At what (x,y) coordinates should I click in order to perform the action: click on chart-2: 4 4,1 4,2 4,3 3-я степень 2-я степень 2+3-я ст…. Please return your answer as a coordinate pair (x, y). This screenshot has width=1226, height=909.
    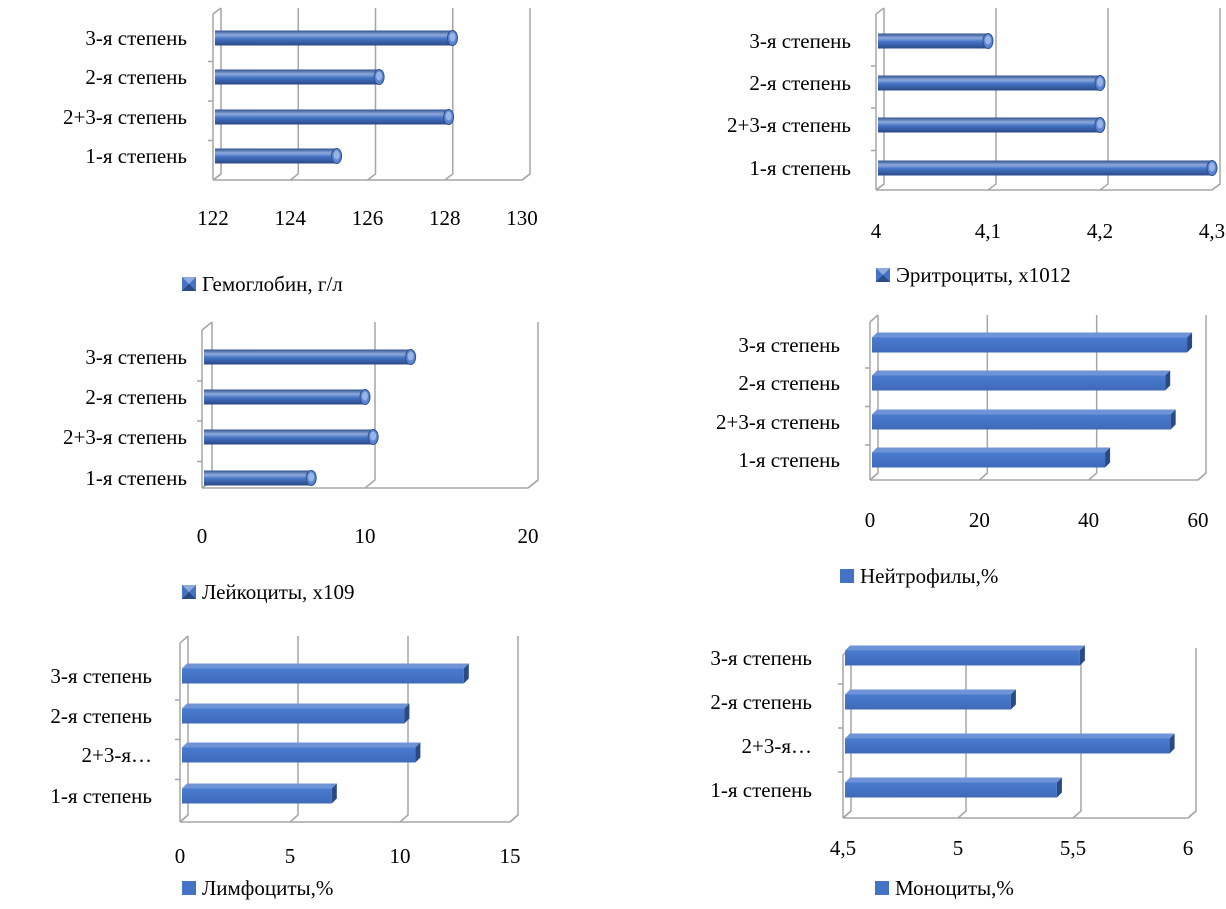
    Looking at the image, I should click on (976, 147).